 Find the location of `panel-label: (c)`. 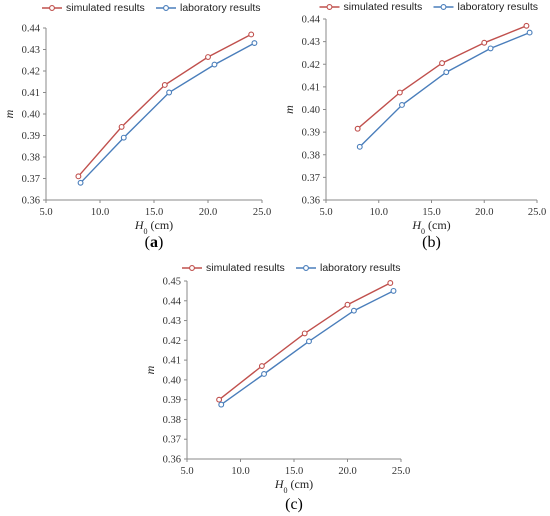

panel-label: (c) is located at coordinates (294, 504).